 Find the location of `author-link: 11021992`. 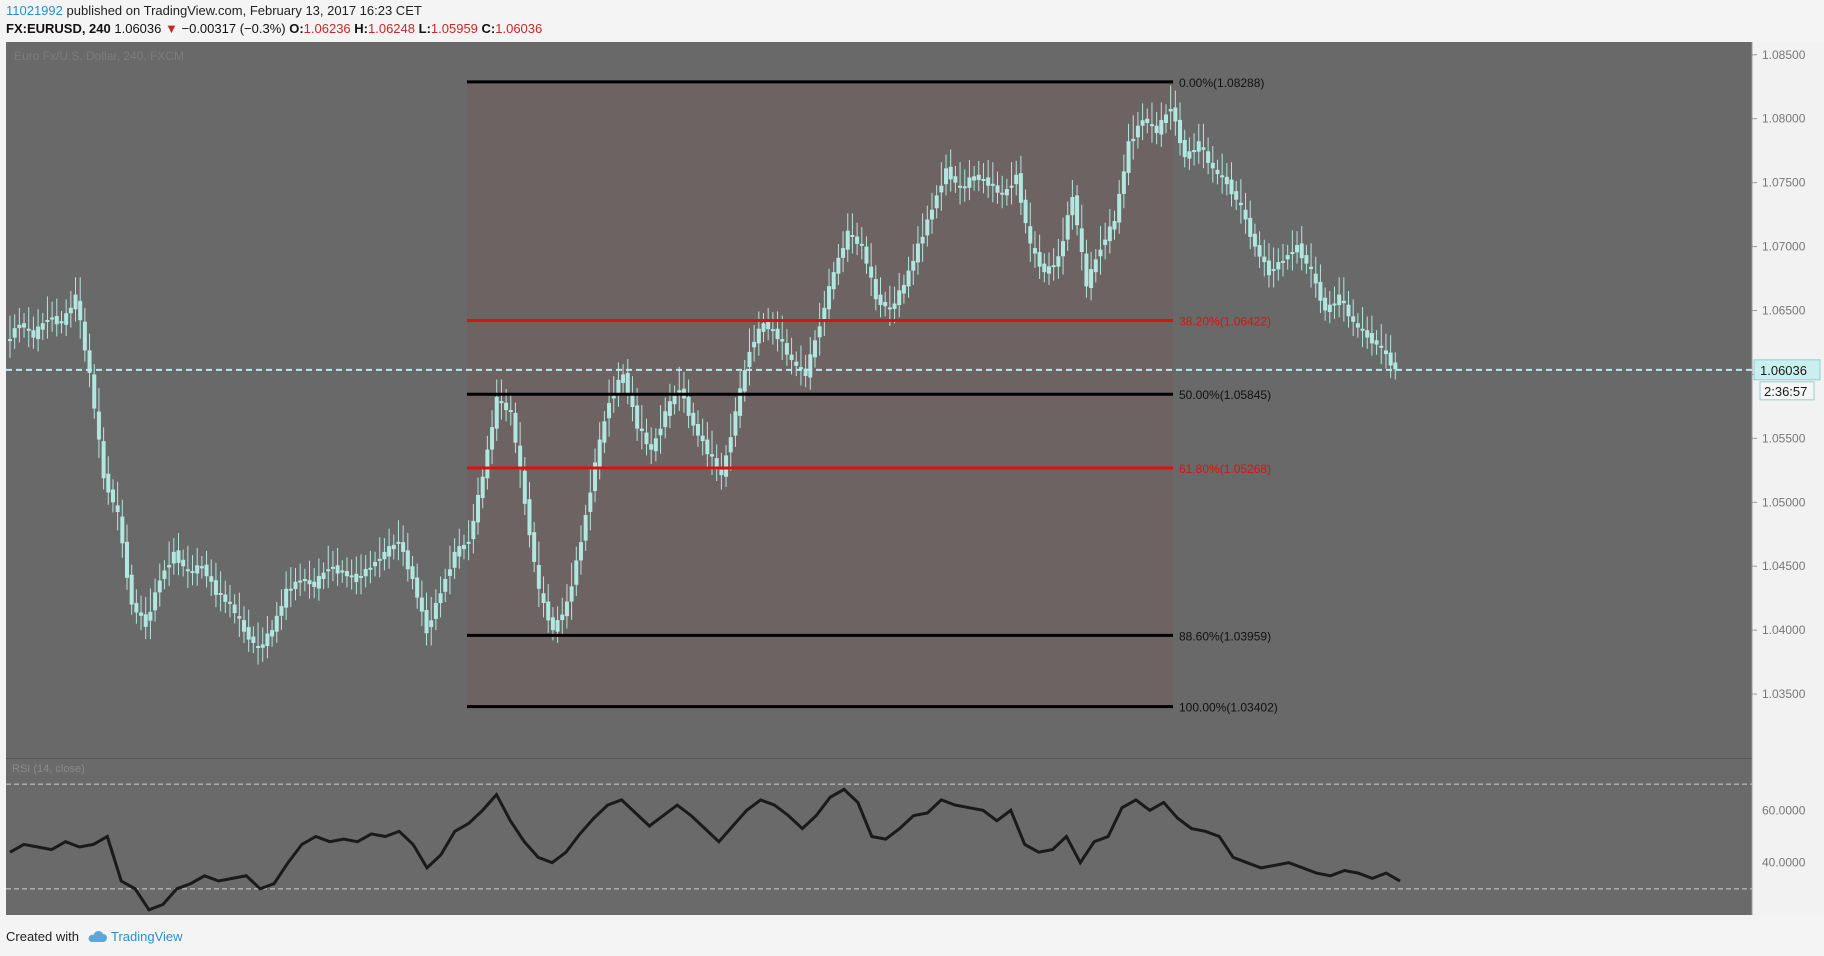

author-link: 11021992 is located at coordinates (34, 10).